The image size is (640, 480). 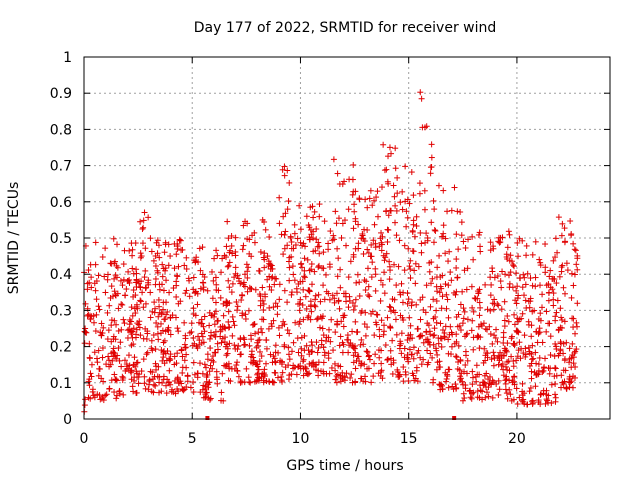 What do you see at coordinates (61, 311) in the screenshot?
I see `y-tick-label: 0.3` at bounding box center [61, 311].